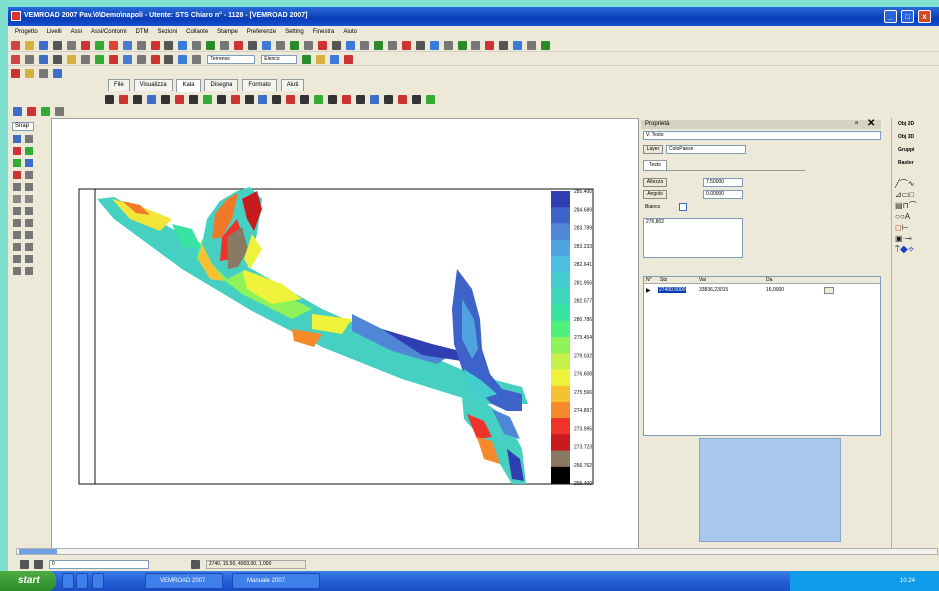  Describe the element at coordinates (259, 85) in the screenshot. I see `tab-formato: Formato` at that location.